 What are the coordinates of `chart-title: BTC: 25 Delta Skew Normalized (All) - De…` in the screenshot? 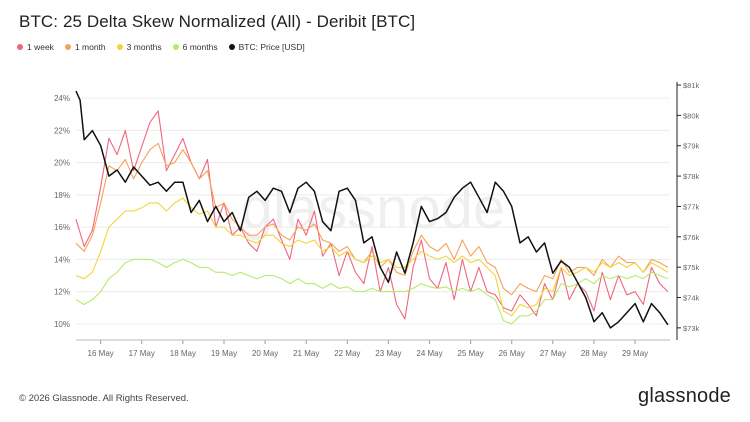 It's located at (217, 21).